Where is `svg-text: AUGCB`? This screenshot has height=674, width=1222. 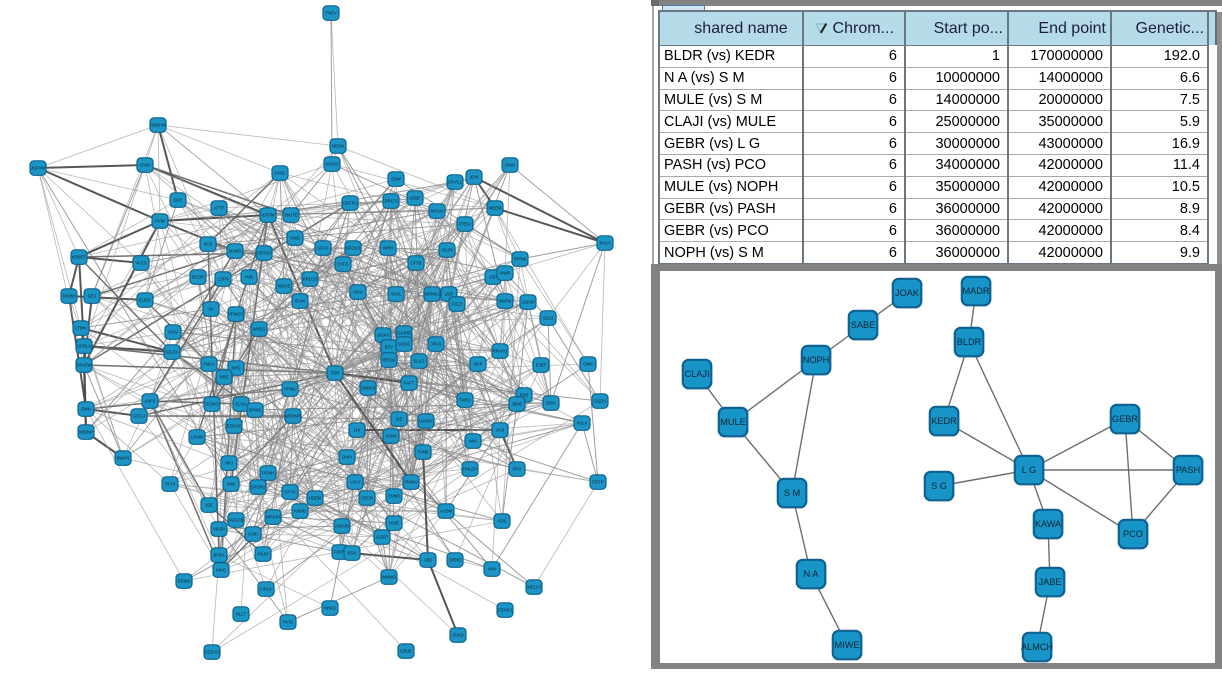 svg-text: AUGCB is located at coordinates (236, 520).